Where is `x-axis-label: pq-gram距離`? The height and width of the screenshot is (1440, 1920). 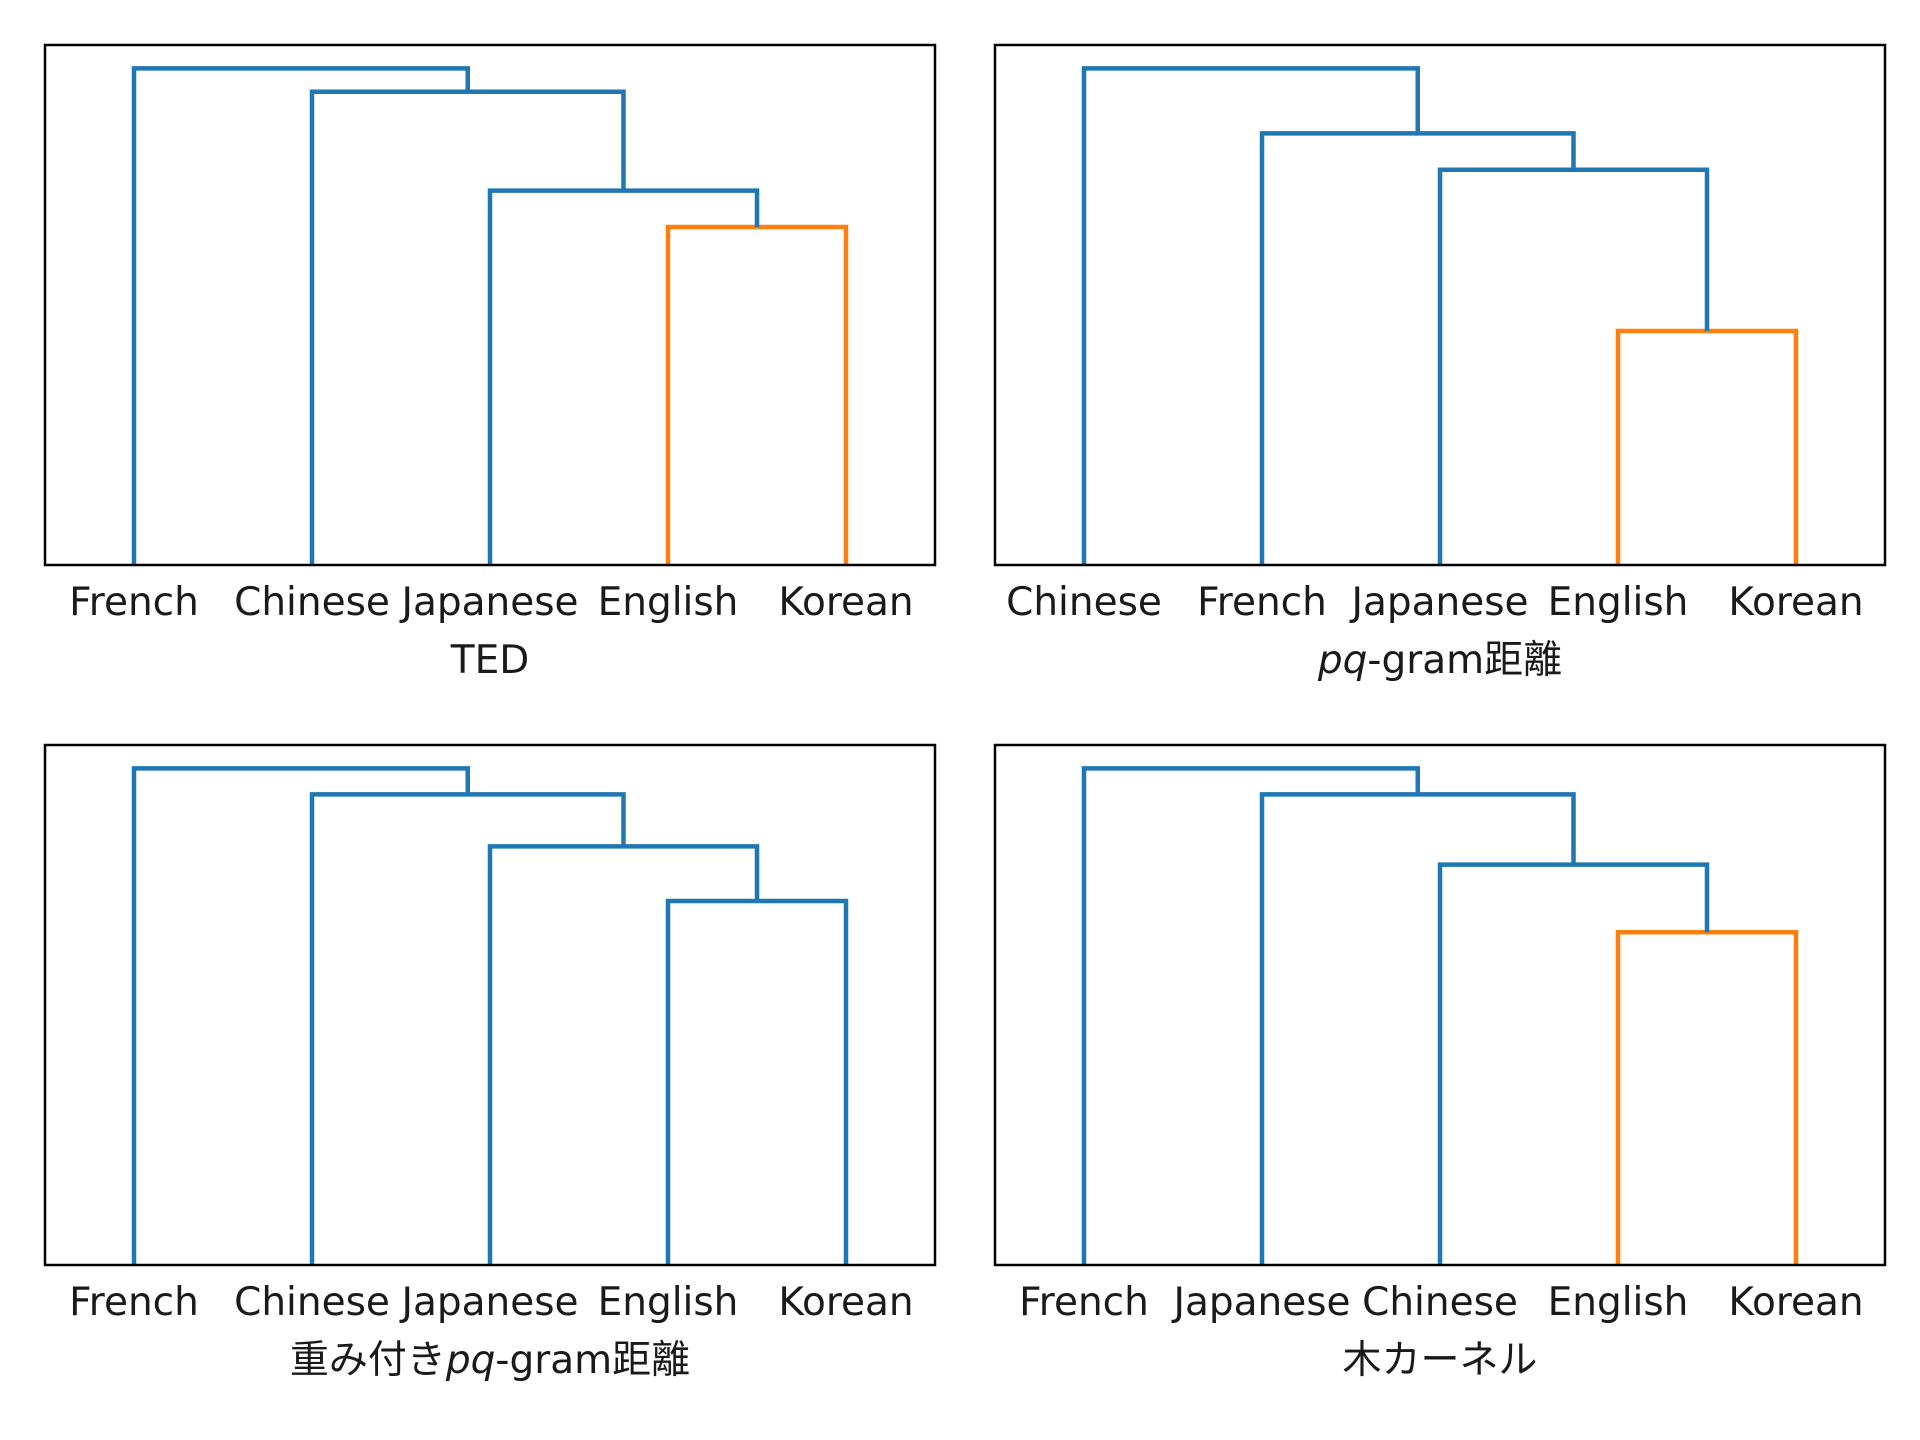
x-axis-label: pq-gram距離 is located at coordinates (1439, 660).